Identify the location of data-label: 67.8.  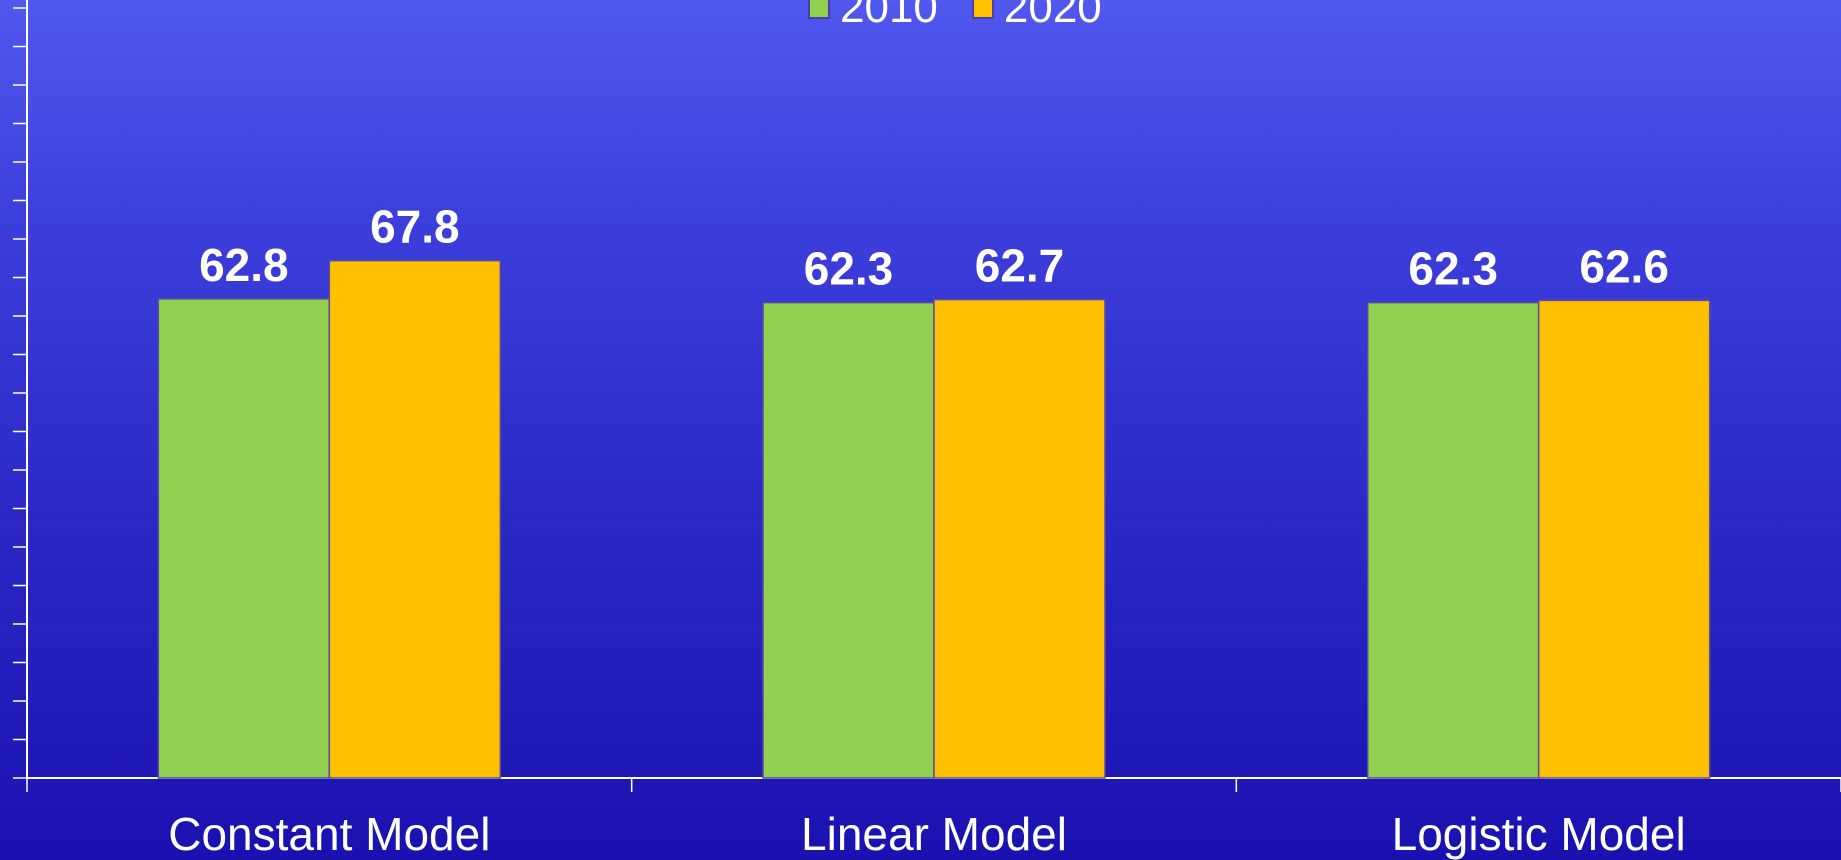
(415, 227).